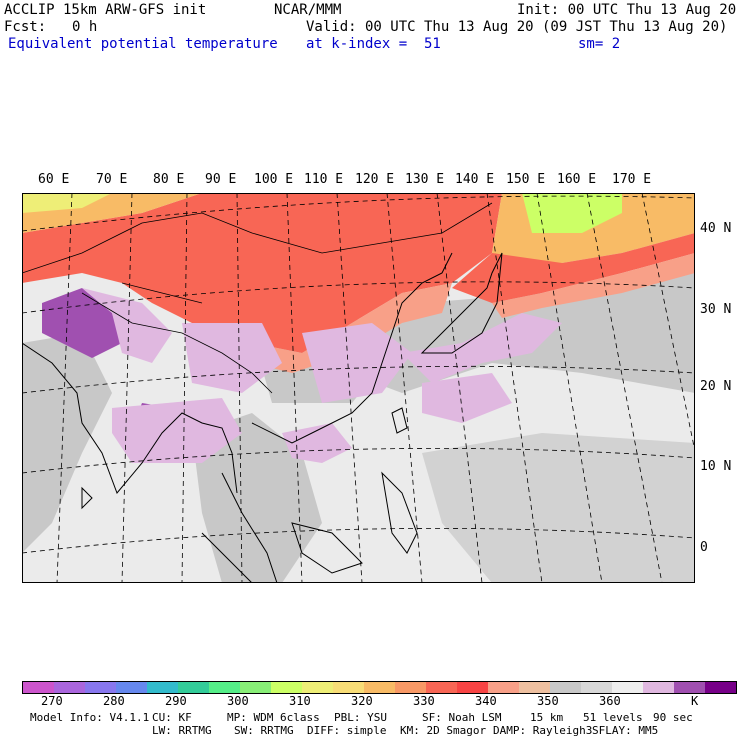 The height and width of the screenshot is (740, 740). I want to click on footer-cu: CU: KF, so click(172, 717).